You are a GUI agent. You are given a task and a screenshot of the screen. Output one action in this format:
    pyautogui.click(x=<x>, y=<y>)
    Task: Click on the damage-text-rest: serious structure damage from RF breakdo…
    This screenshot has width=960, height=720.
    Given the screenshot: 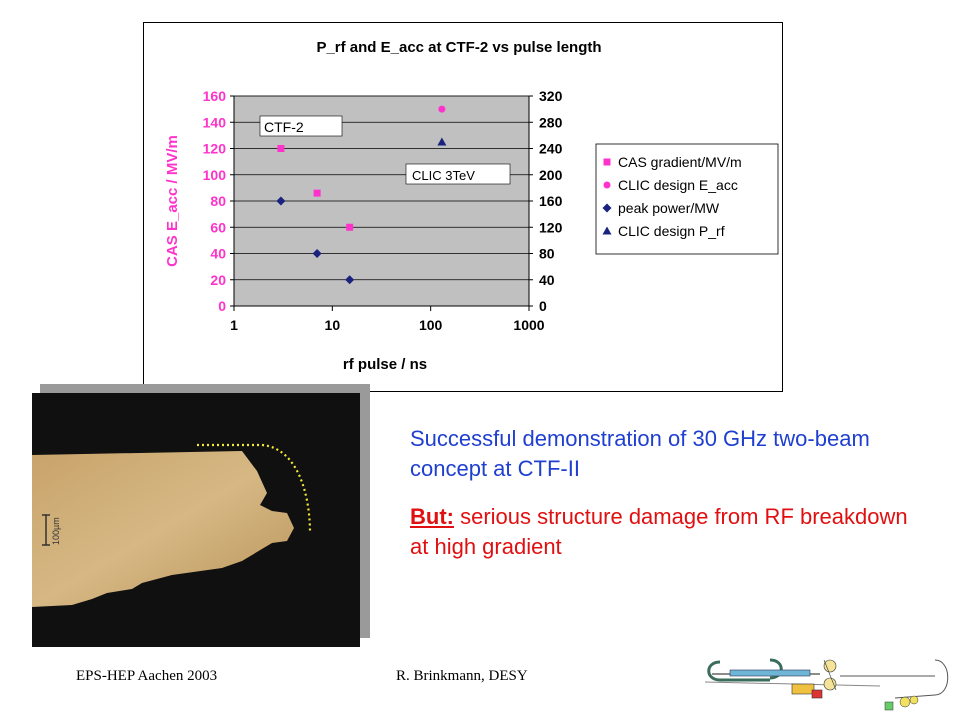 What is the action you would take?
    pyautogui.click(x=659, y=531)
    